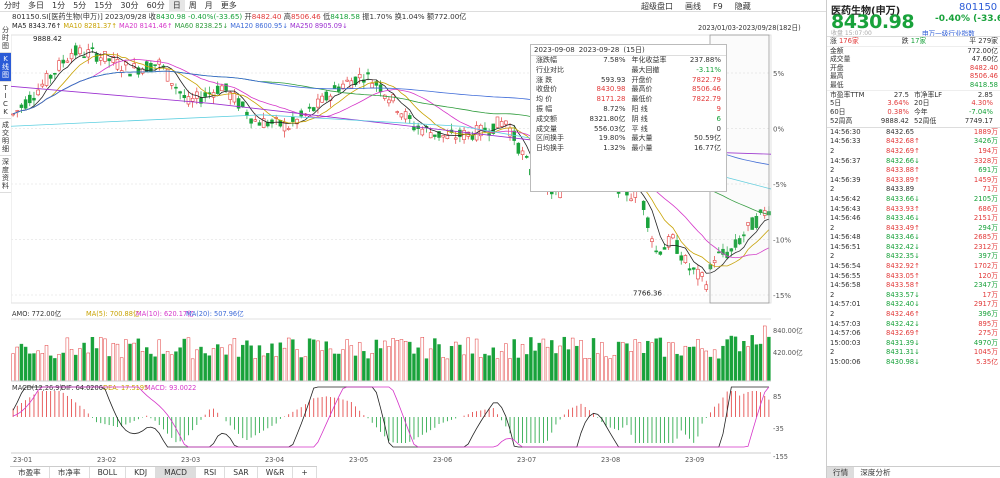 Image resolution: width=1000 pixels, height=478 pixels. Describe the element at coordinates (599, 50) in the screenshot. I see `popup-end-date: 2023-09-28` at that location.